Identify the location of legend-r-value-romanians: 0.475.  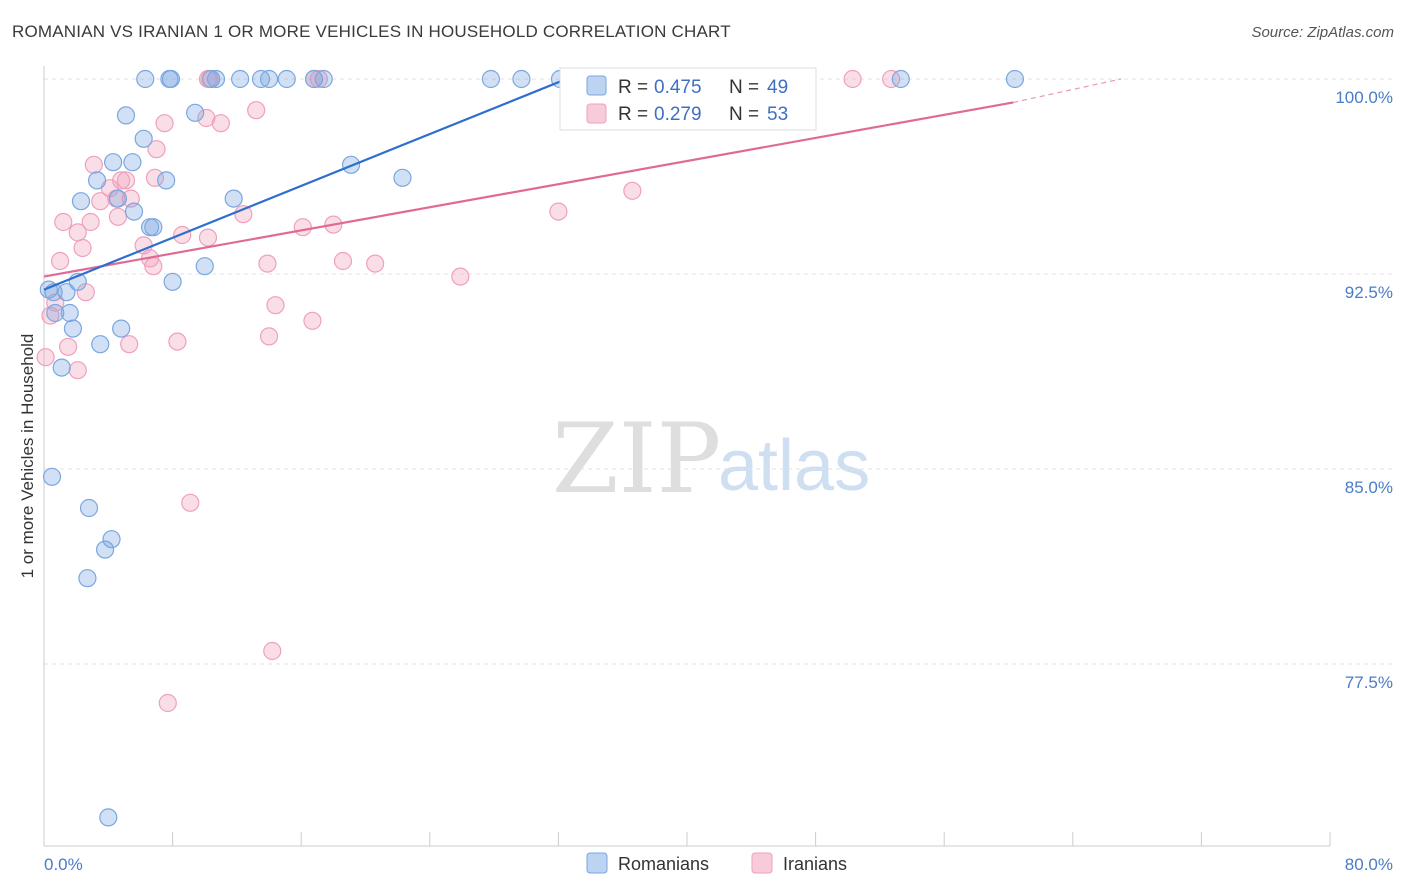
(678, 87).